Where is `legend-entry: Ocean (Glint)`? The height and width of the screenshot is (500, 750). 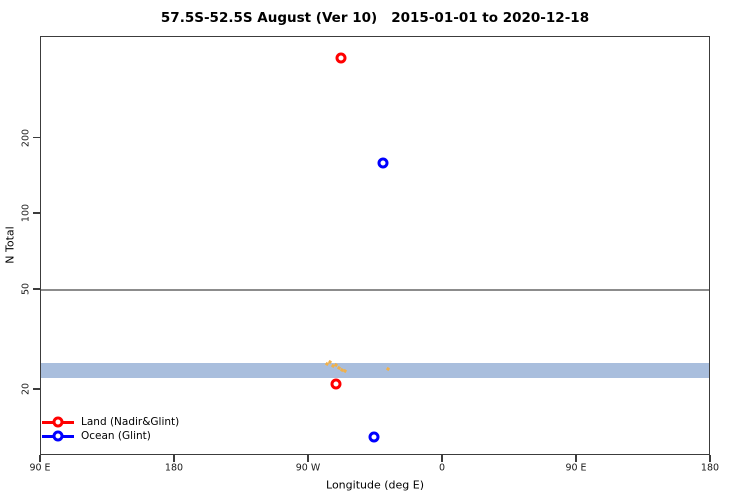
legend-entry: Ocean (Glint) is located at coordinates (110, 436).